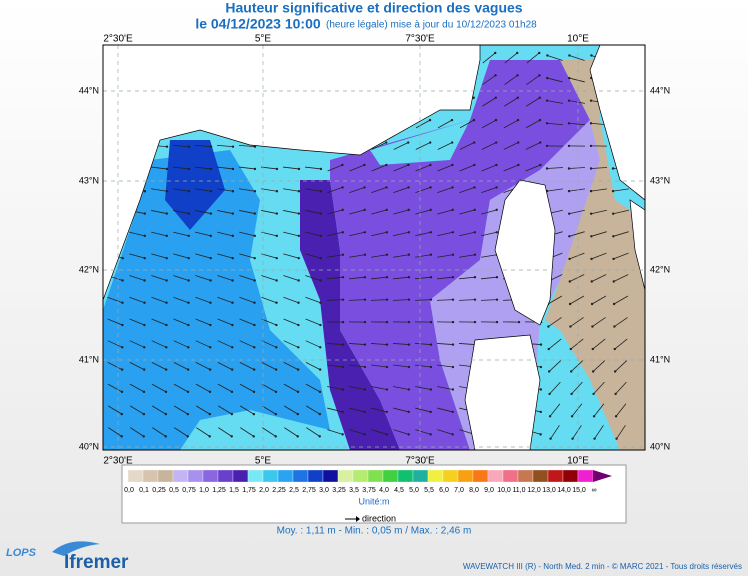 This screenshot has height=576, width=748. I want to click on direction-label: direction, so click(379, 518).